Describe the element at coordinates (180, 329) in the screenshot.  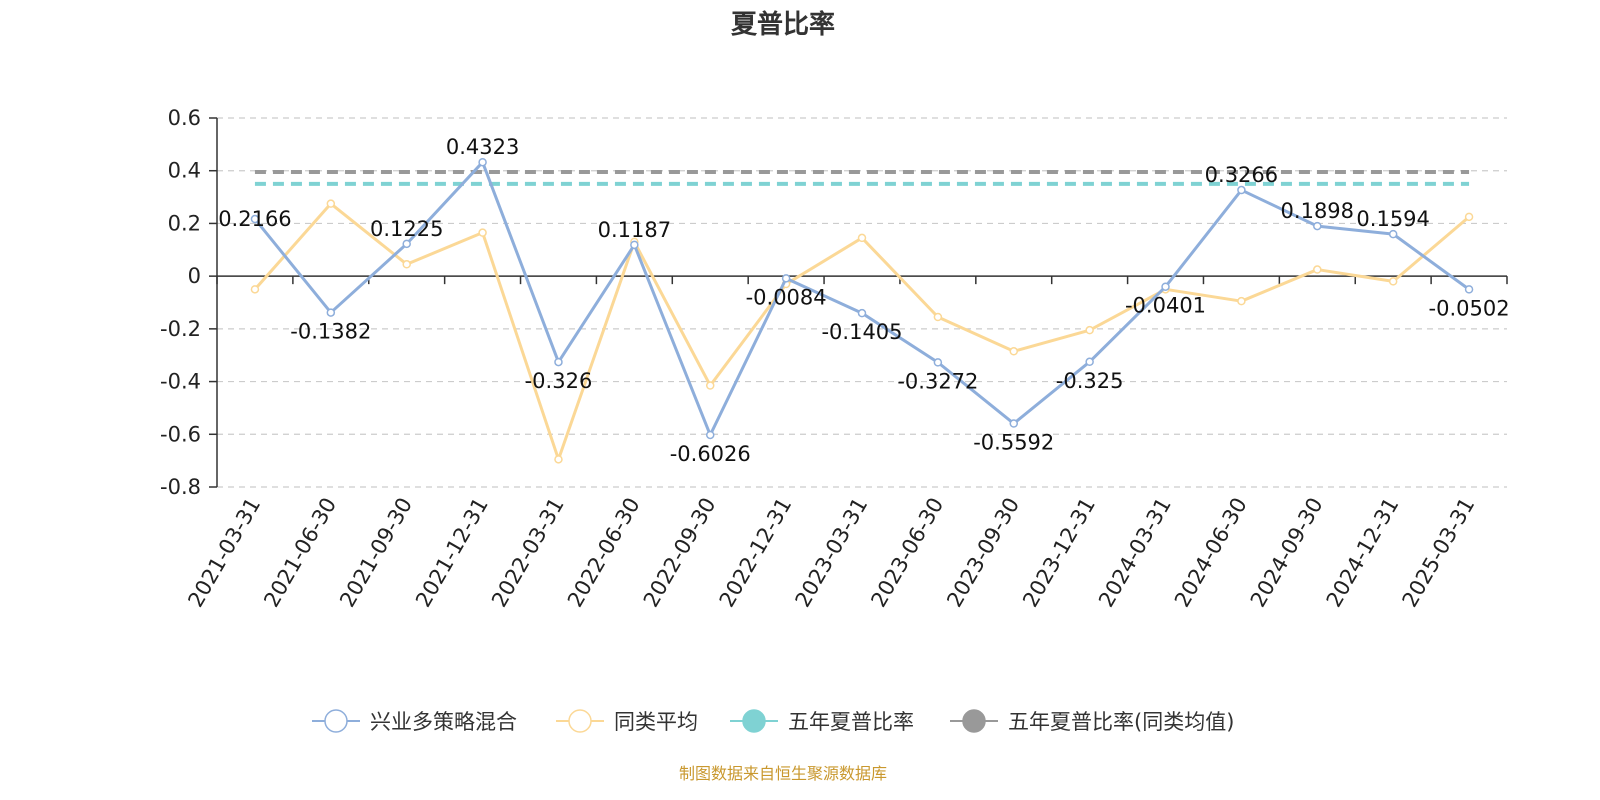
I see `y-tick-label: -0.2` at that location.